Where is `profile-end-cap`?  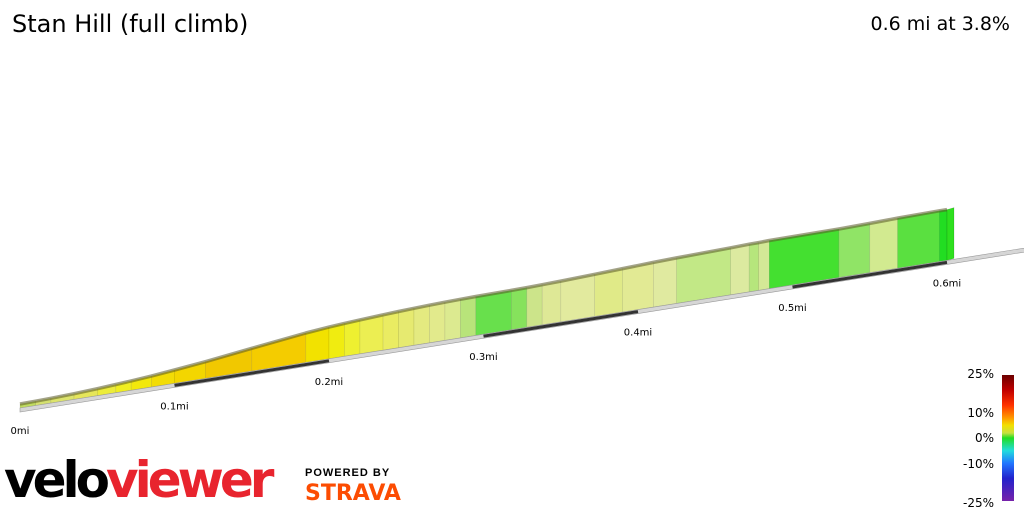 profile-end-cap is located at coordinates (950, 234).